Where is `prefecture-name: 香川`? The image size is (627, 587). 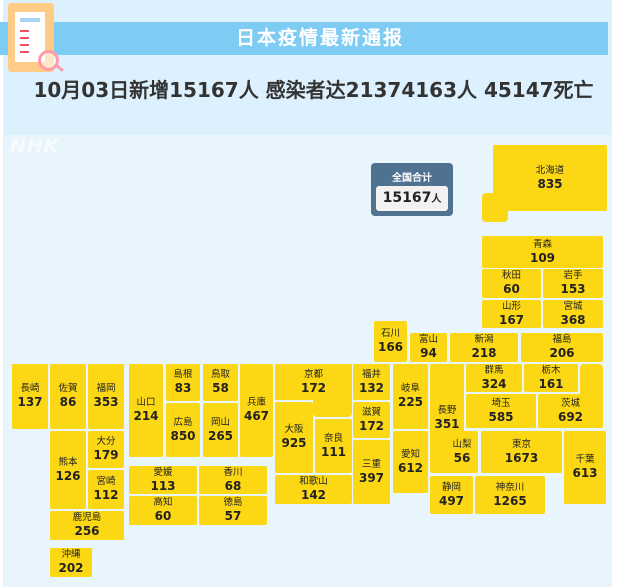
prefecture-name: 香川 is located at coordinates (233, 472).